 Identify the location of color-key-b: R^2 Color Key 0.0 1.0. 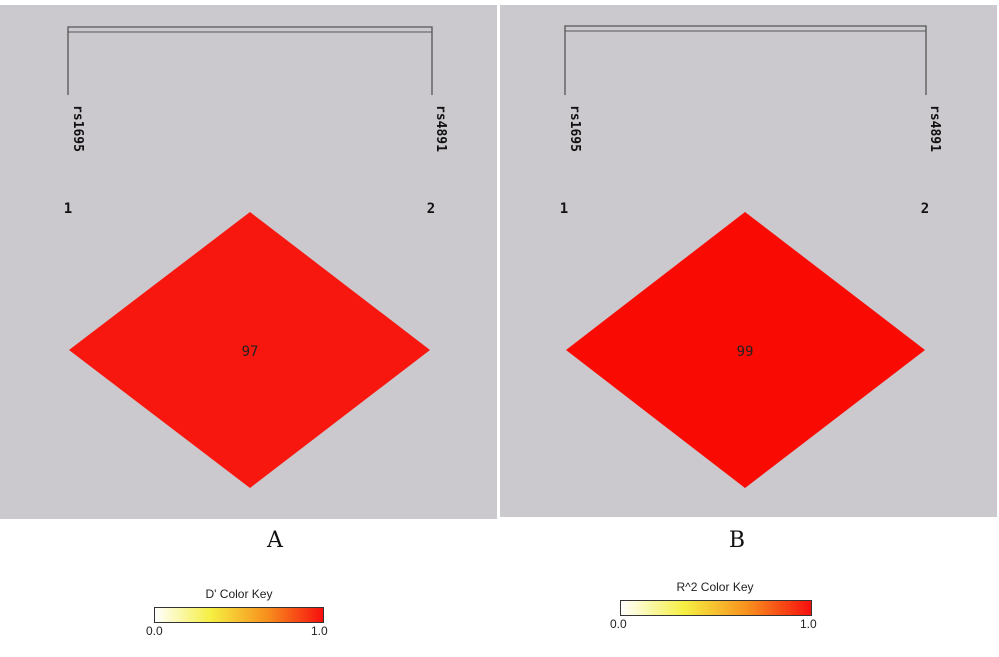
(693, 615).